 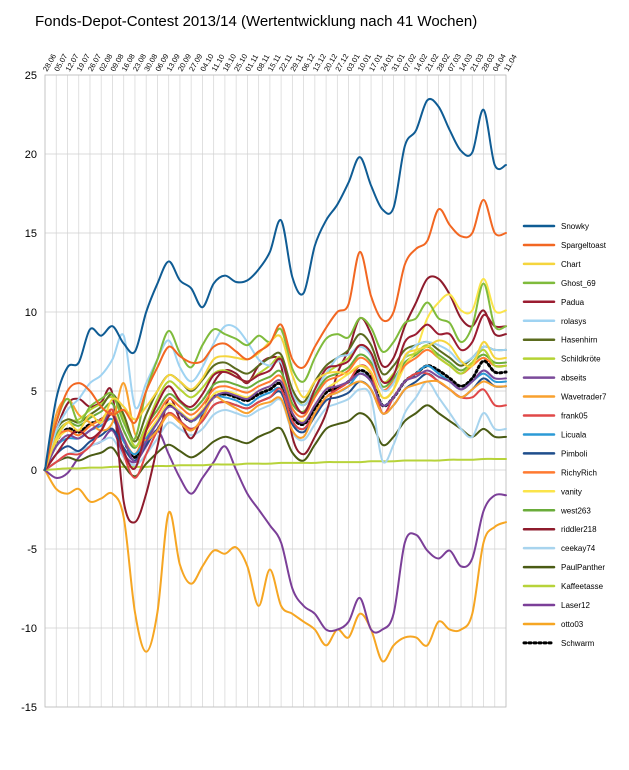 I want to click on y-tick-label: 20, so click(x=31, y=155).